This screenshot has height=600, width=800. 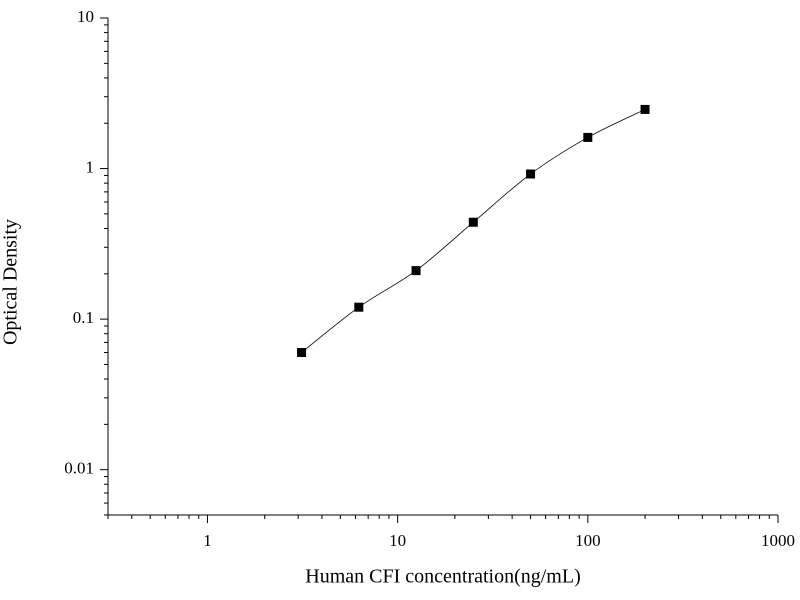 I want to click on y-axis-title: Optical Density, so click(x=11, y=282).